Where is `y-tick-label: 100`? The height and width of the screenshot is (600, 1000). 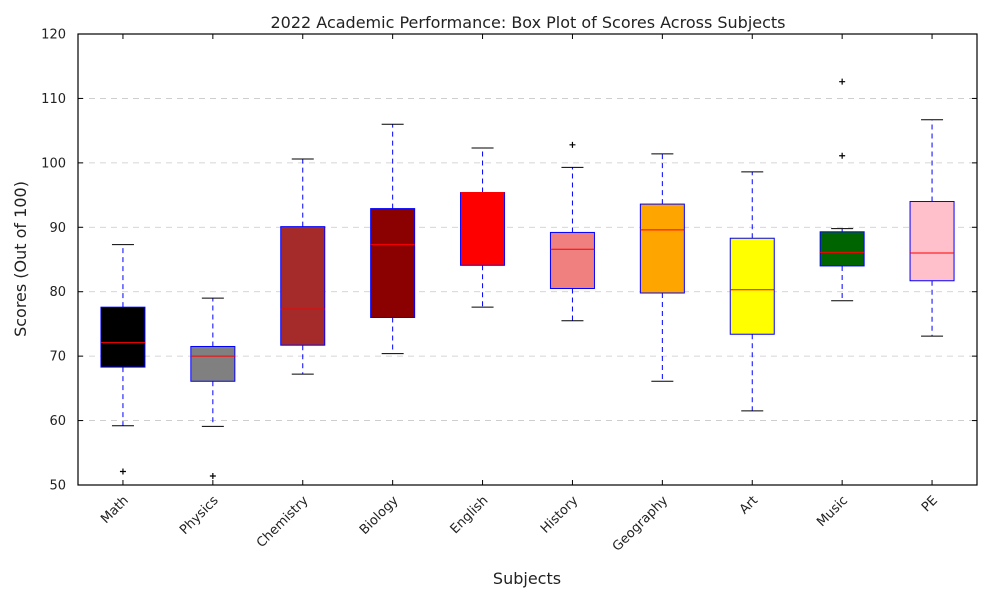 y-tick-label: 100 is located at coordinates (53, 163).